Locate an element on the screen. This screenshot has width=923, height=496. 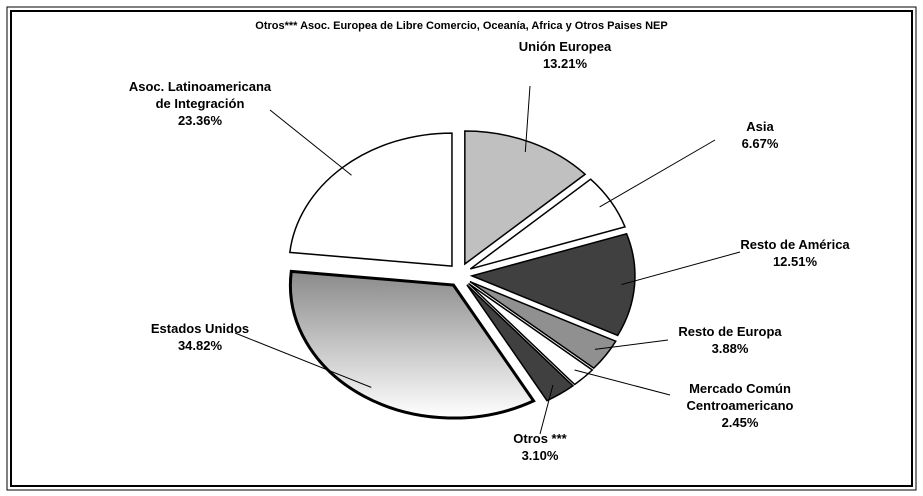
slice-label: Mercado Común Centroamericano is located at coordinates (740, 397).